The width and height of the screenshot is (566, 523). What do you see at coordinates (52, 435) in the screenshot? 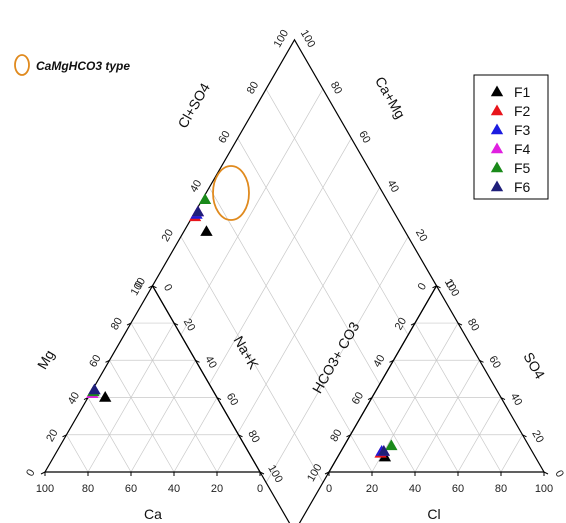
I see `tick-label-mg: 20` at bounding box center [52, 435].